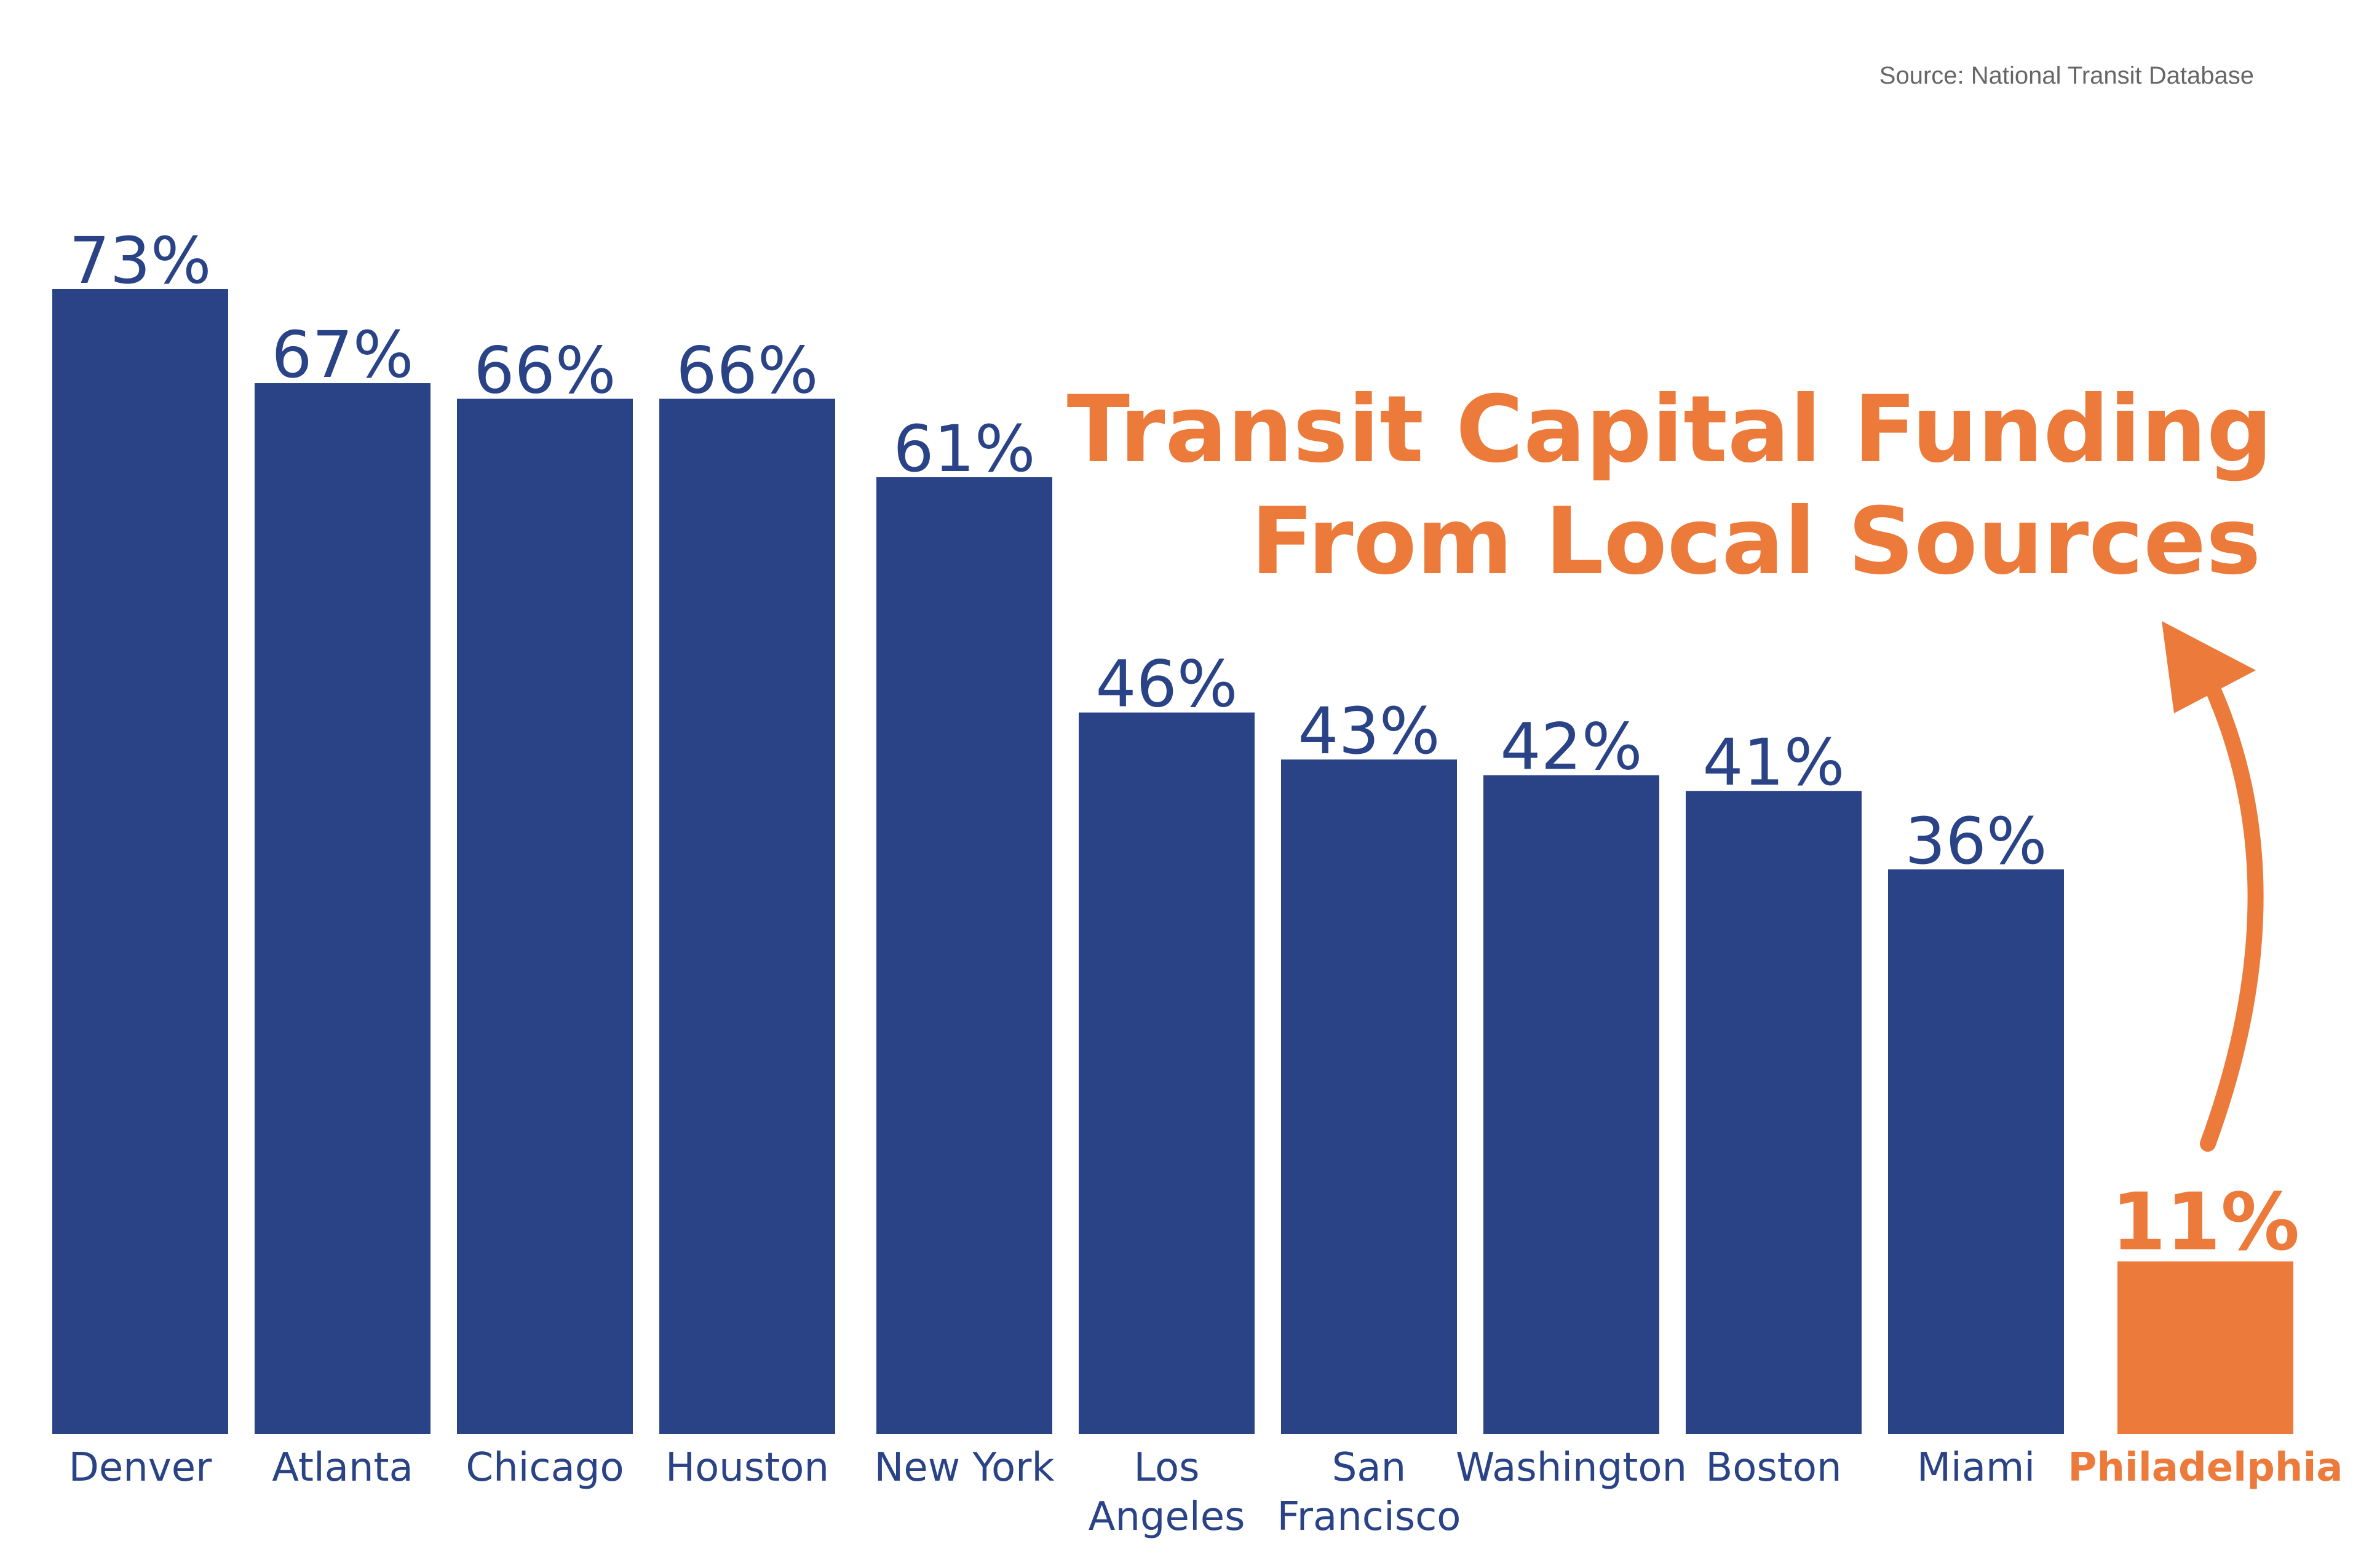 The width and height of the screenshot is (2353, 1568). I want to click on category-label-line: Philadelphia, so click(2205, 1468).